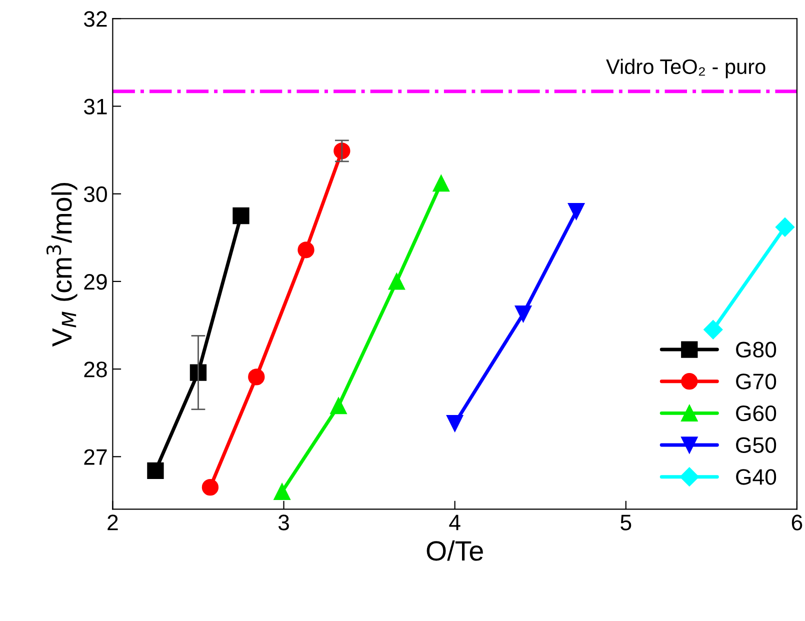 The image size is (805, 621). Describe the element at coordinates (95, 370) in the screenshot. I see `y-tick-label: 28` at that location.